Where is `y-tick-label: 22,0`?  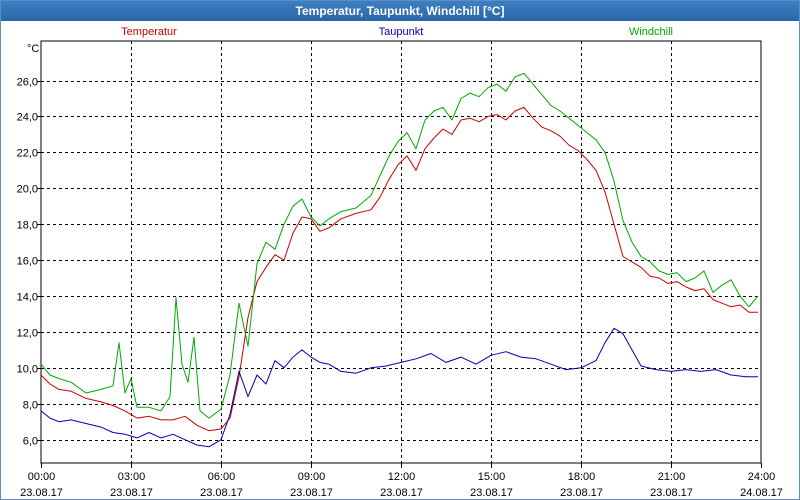
y-tick-label: 22,0 is located at coordinates (27, 154).